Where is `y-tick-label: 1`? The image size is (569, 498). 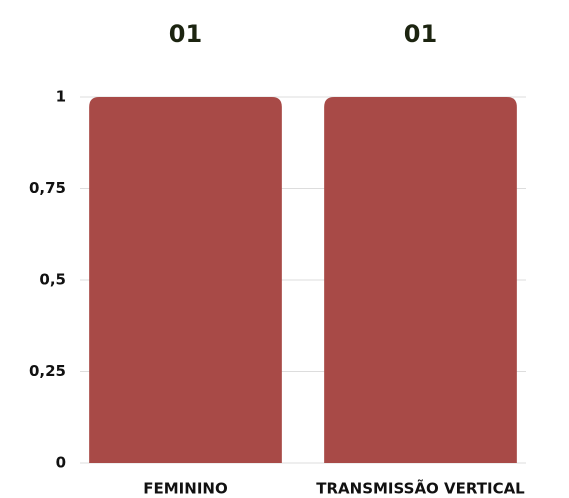
y-tick-label: 1 is located at coordinates (61, 97).